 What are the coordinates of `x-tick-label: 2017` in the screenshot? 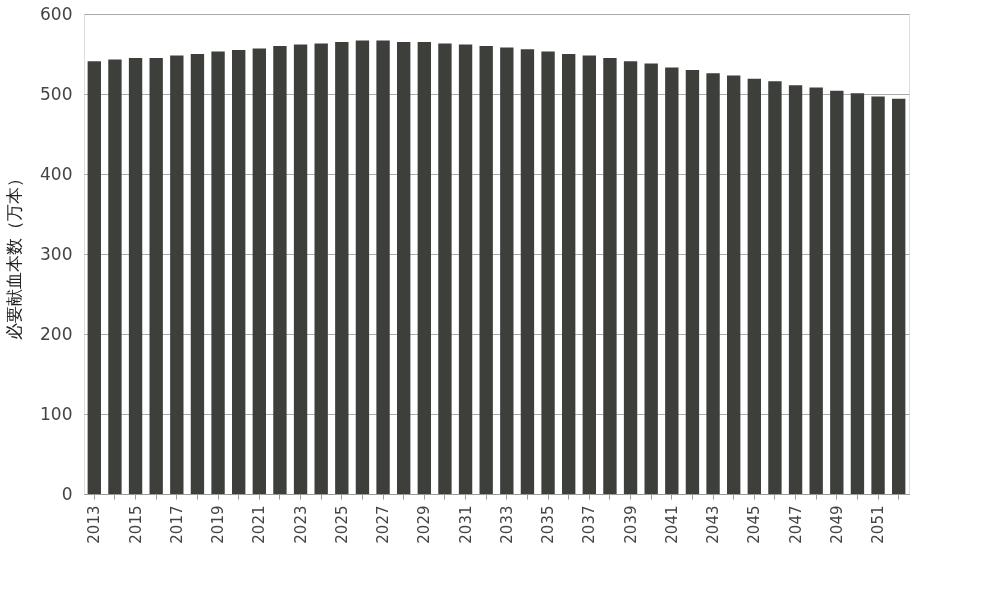 It's located at (176, 524).